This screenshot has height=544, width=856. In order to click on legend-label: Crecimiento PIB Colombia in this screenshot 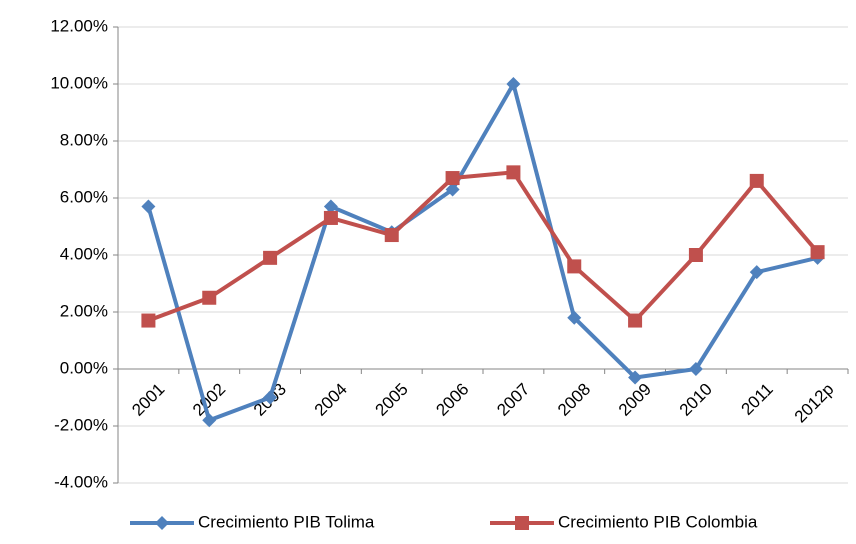, I will do `click(658, 521)`.